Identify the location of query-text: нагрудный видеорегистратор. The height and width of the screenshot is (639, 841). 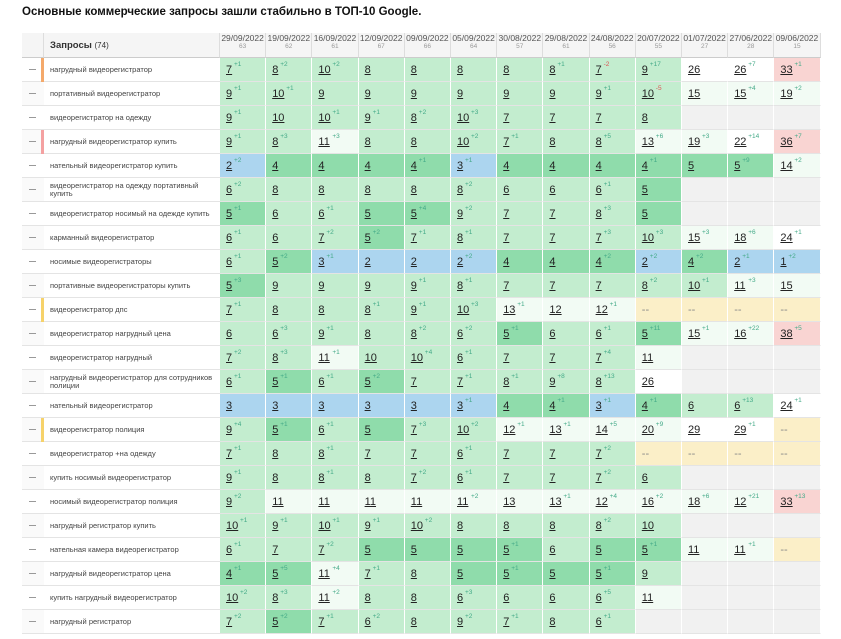
(132, 70).